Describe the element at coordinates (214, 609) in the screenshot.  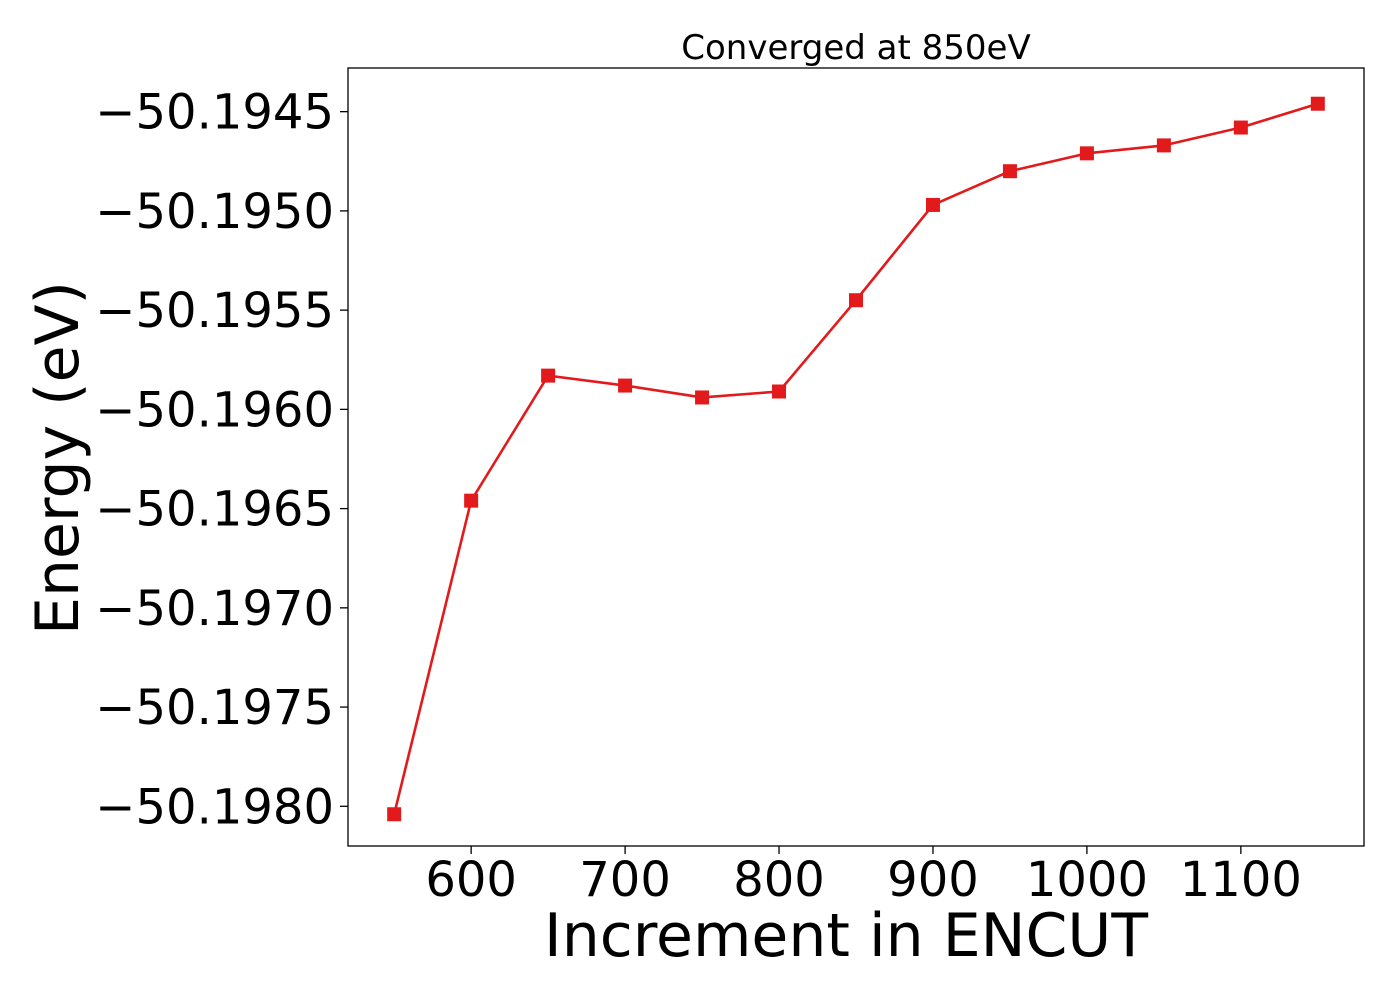
I see `y-tick-label: −50.1970` at that location.